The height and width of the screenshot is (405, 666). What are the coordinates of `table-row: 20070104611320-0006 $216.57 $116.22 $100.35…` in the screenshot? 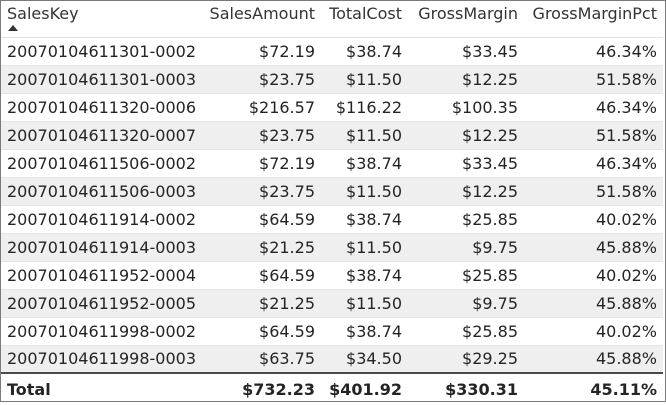 It's located at (332, 107).